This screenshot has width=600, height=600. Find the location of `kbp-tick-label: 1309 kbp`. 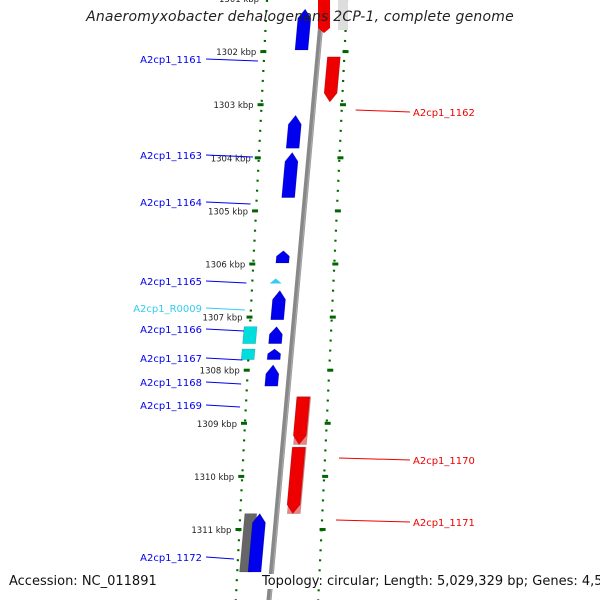

kbp-tick-label: 1309 kbp is located at coordinates (217, 425).